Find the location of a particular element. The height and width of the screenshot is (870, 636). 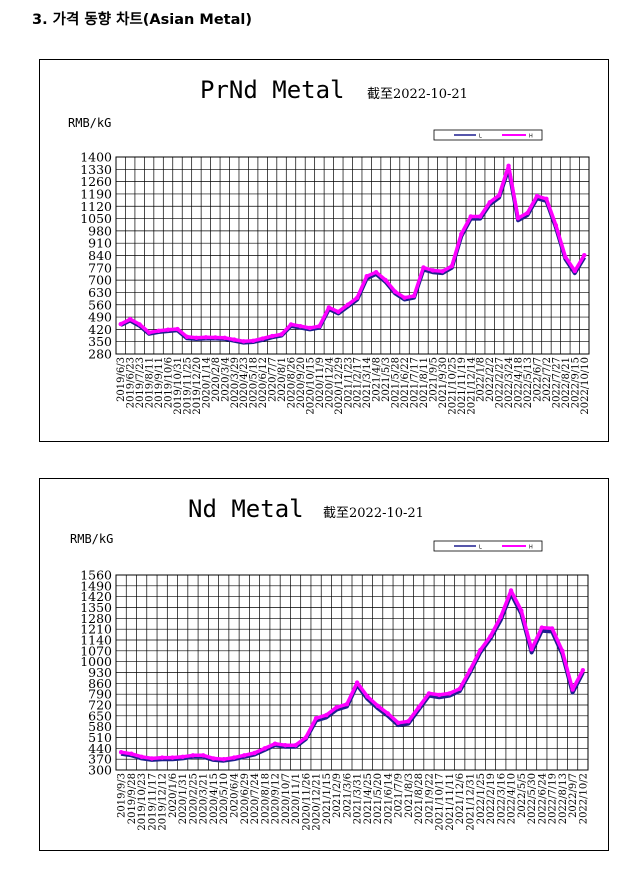

y-tick-label: 1560 is located at coordinates (96, 575).